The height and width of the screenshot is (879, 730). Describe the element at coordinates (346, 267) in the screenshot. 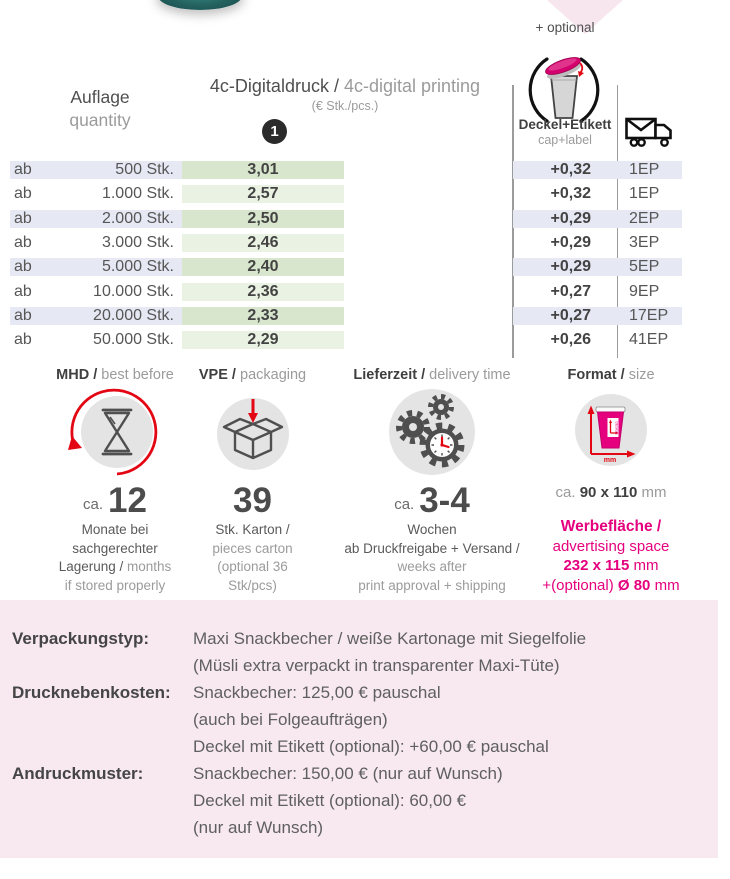

I see `table-row: ab 5.000 Stk. 2,40 +0,29 5EP` at that location.